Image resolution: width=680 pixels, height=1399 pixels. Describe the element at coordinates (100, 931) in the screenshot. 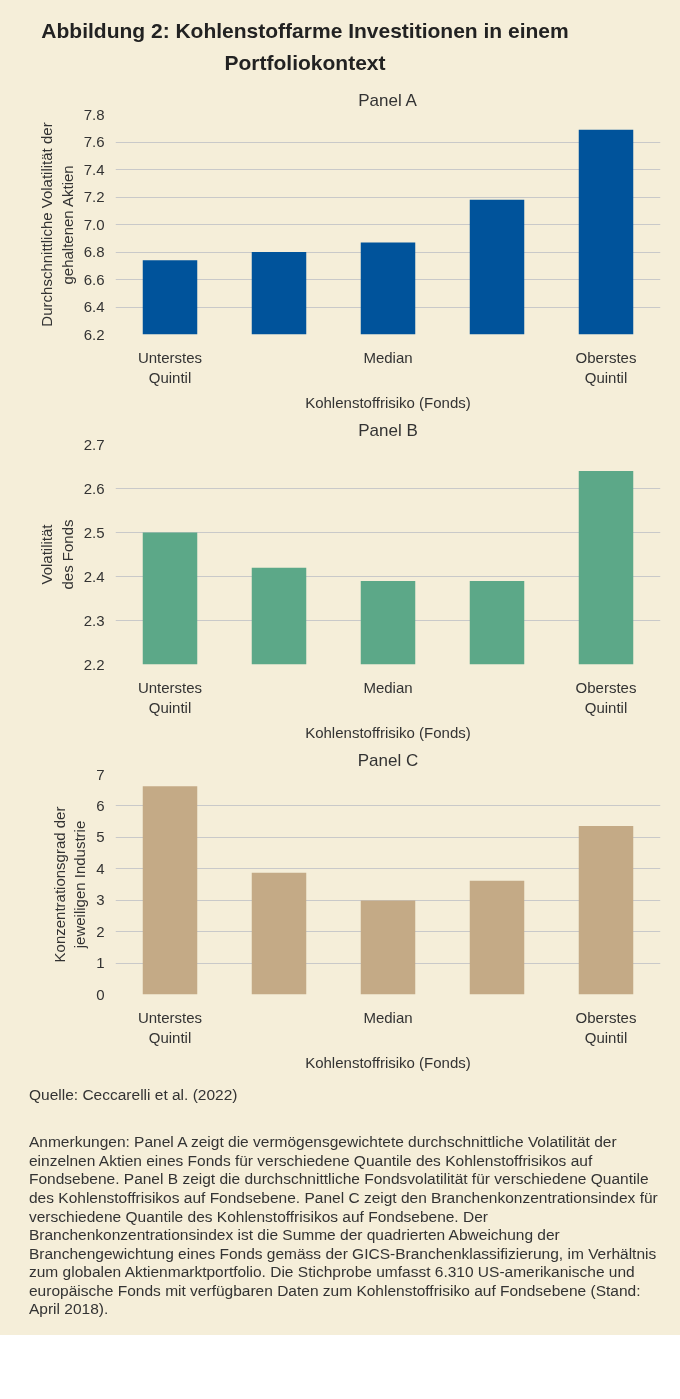

I see `y-tick-label: 2` at that location.